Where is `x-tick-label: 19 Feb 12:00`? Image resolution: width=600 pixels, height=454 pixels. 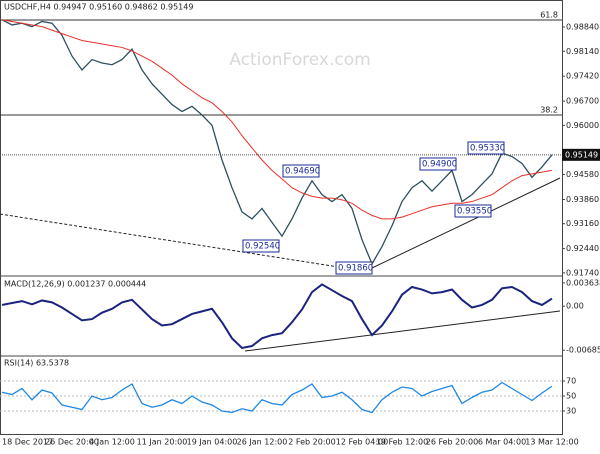 x-tick-label: 19 Feb 12:00 is located at coordinates (402, 442).